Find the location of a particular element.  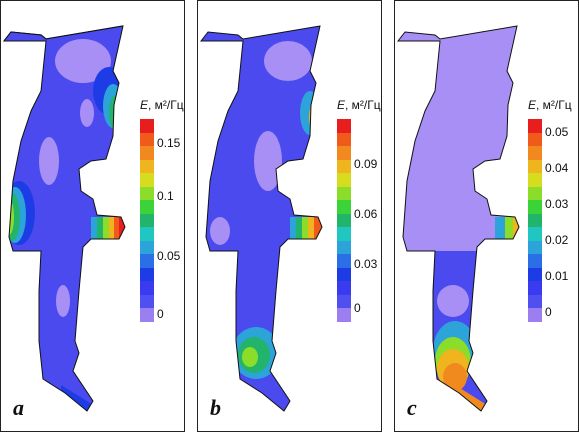

panel-label: b is located at coordinates (215, 407).